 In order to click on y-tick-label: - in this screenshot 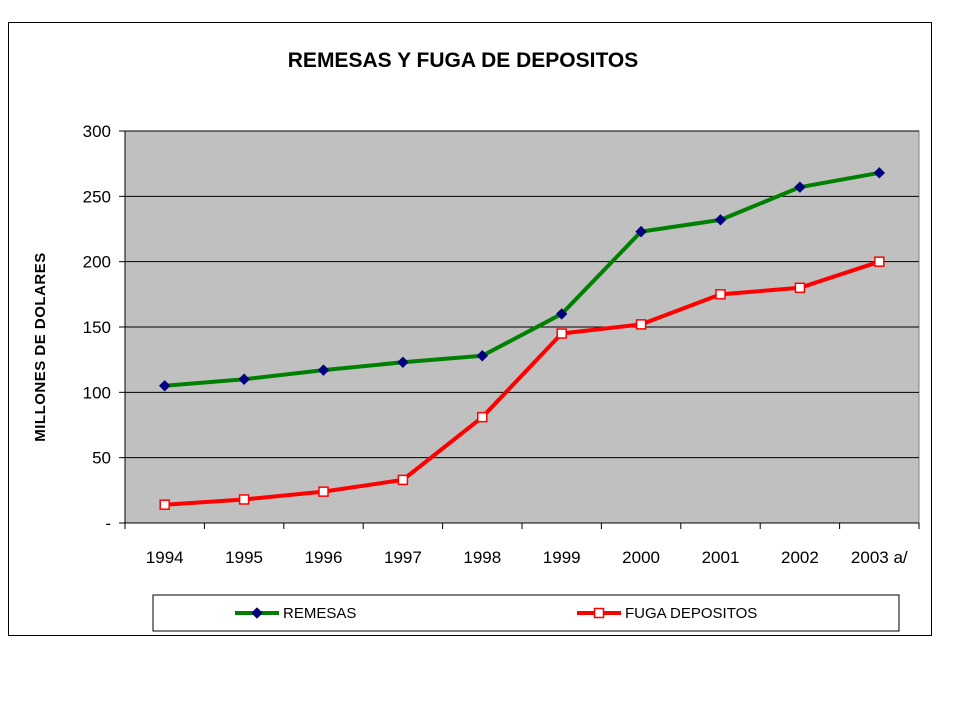, I will do `click(108, 523)`.